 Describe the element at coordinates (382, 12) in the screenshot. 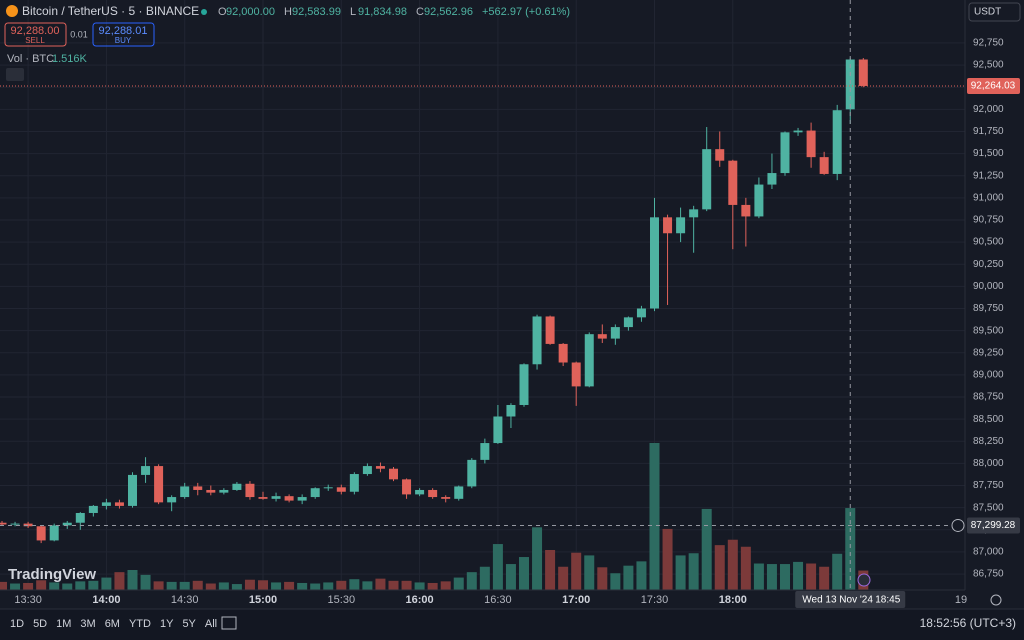

I see `ohlc-value: 91,834.98` at that location.